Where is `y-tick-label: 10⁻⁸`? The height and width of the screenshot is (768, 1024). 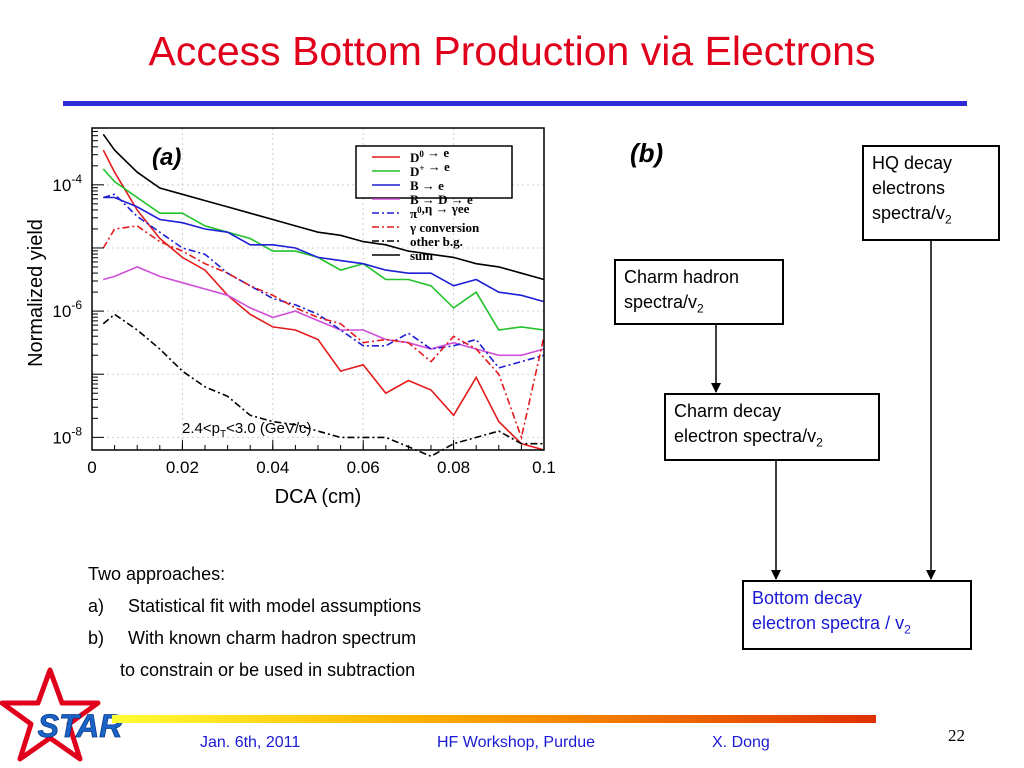 y-tick-label: 10⁻⁸ is located at coordinates (67, 435).